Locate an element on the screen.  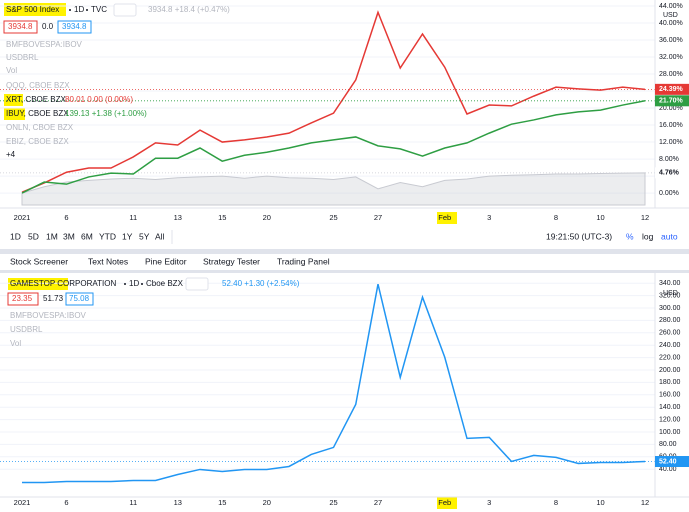
x-tick-label: 2021 is located at coordinates (22, 217).